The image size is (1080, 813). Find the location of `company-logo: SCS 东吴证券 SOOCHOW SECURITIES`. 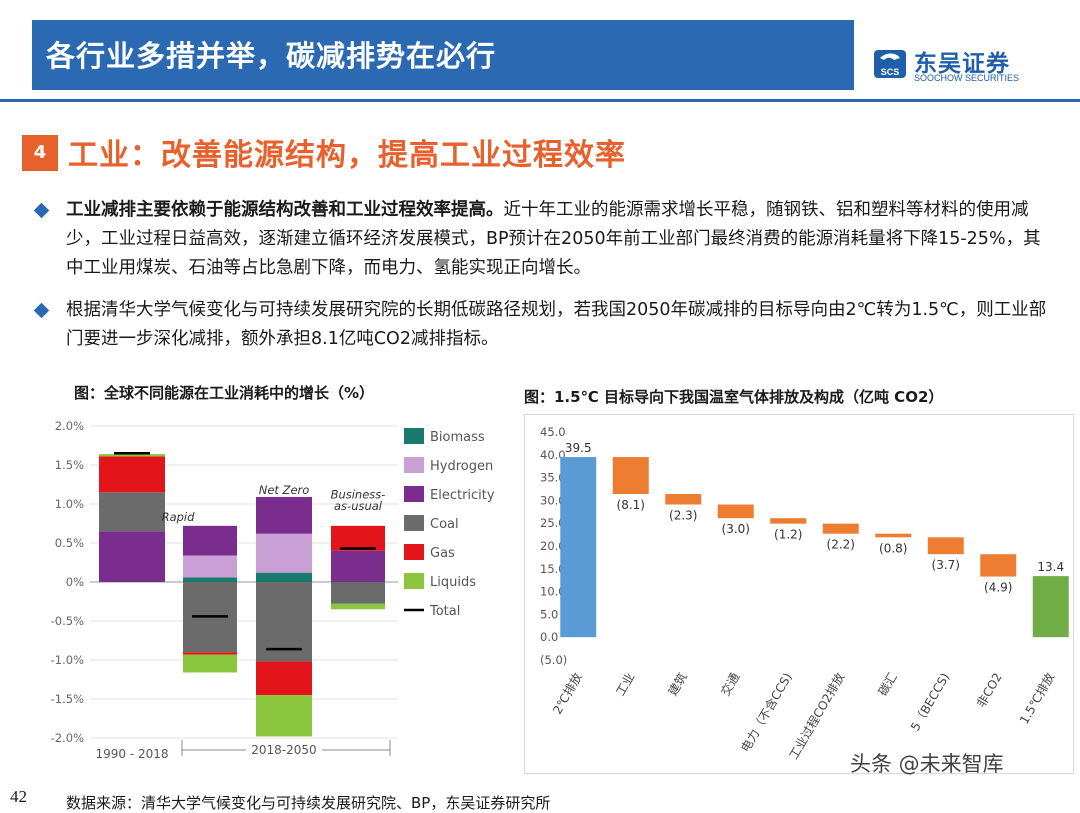

company-logo: SCS 东吴证券 SOOCHOW SECURITIES is located at coordinates (957, 69).